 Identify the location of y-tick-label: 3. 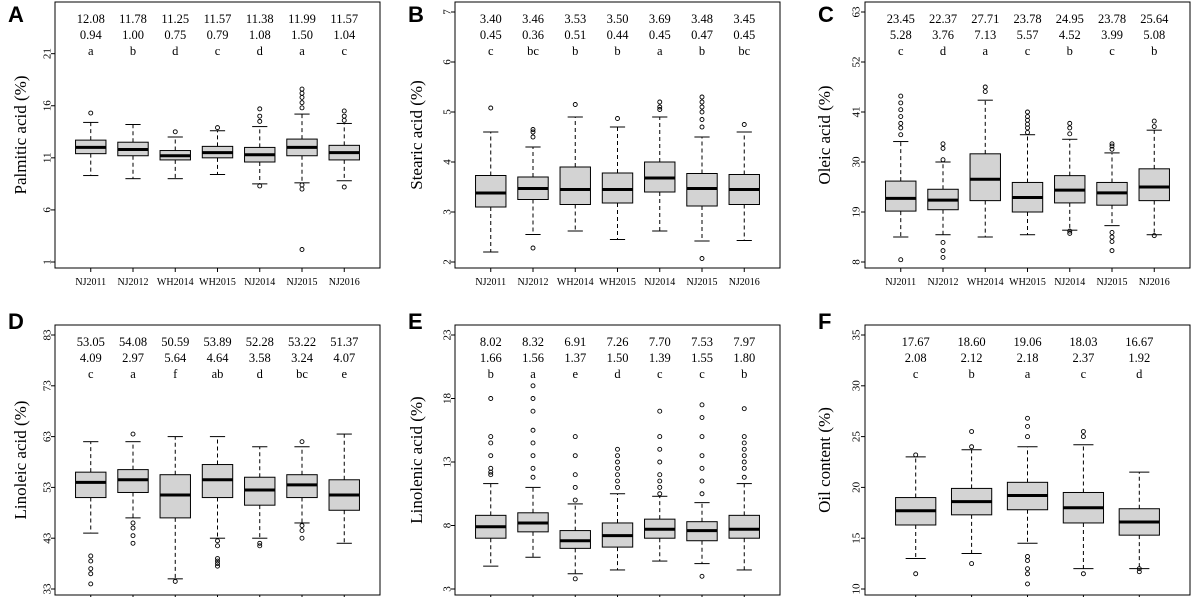
(448, 589).